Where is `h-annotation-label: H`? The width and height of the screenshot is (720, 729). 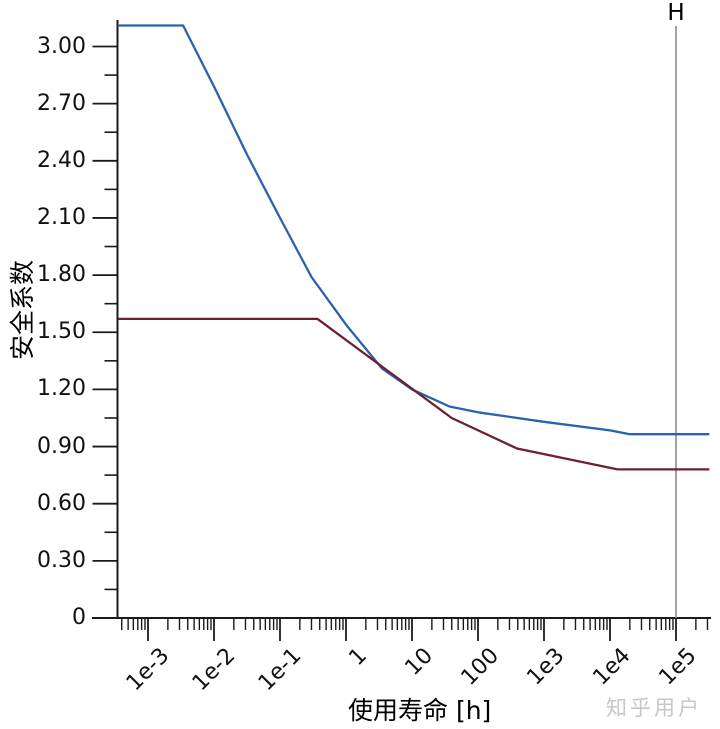 h-annotation-label: H is located at coordinates (676, 13).